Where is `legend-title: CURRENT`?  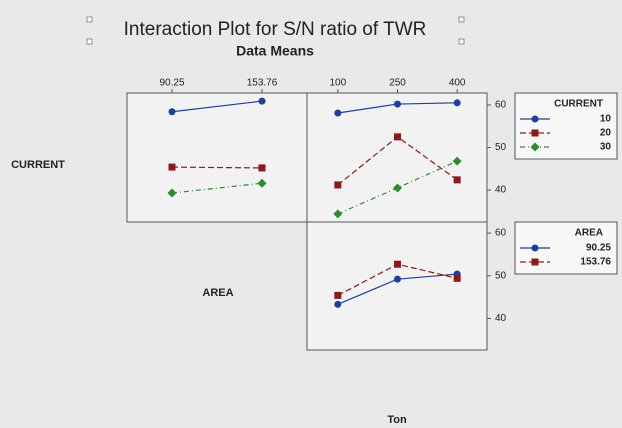
legend-title: CURRENT is located at coordinates (578, 104).